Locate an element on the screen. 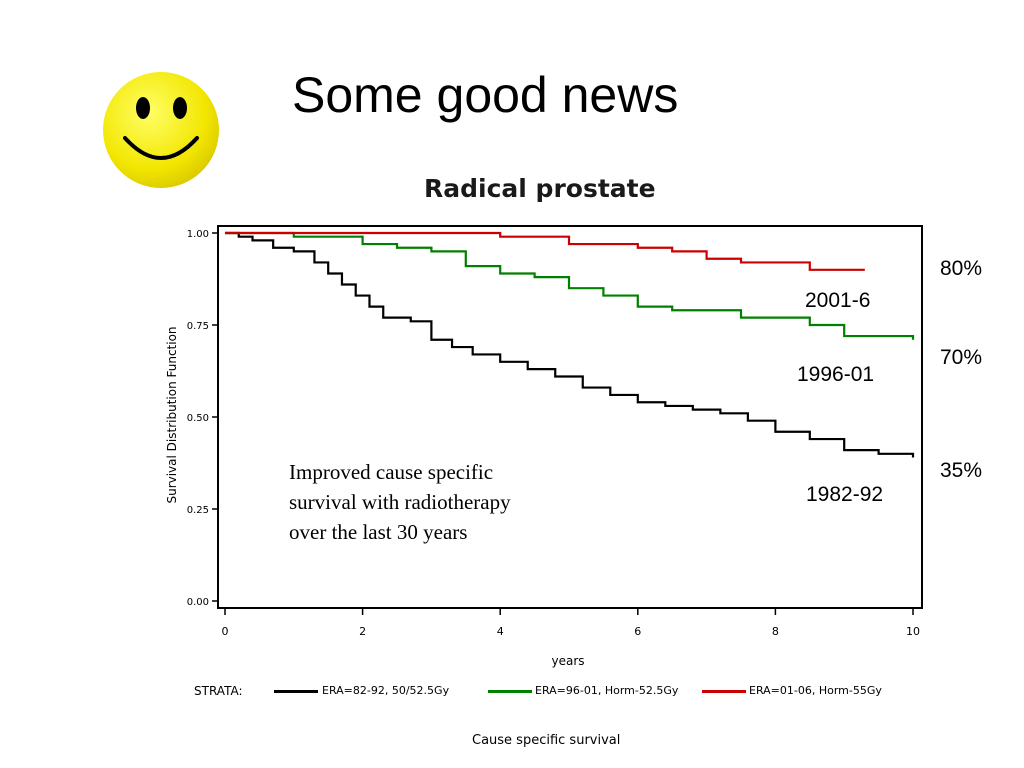 This screenshot has height=768, width=1024. annotation-line: over the last 30 years is located at coordinates (378, 532).